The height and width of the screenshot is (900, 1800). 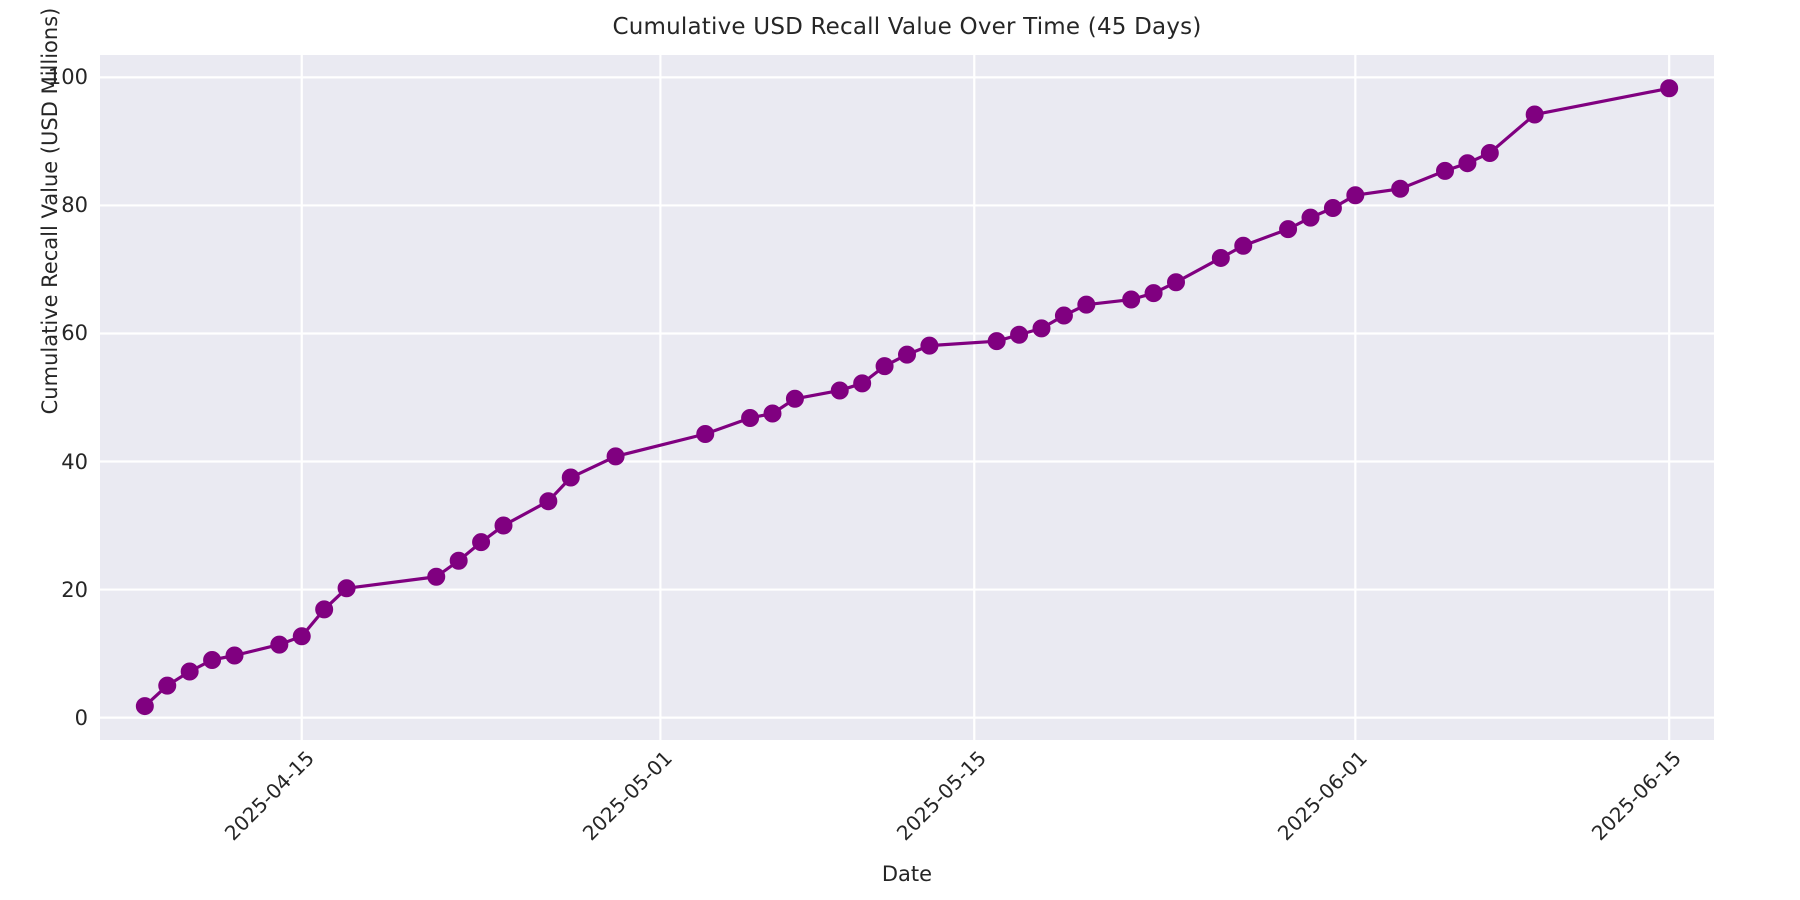 I want to click on y-axis-tick-label: 20, so click(x=74, y=589).